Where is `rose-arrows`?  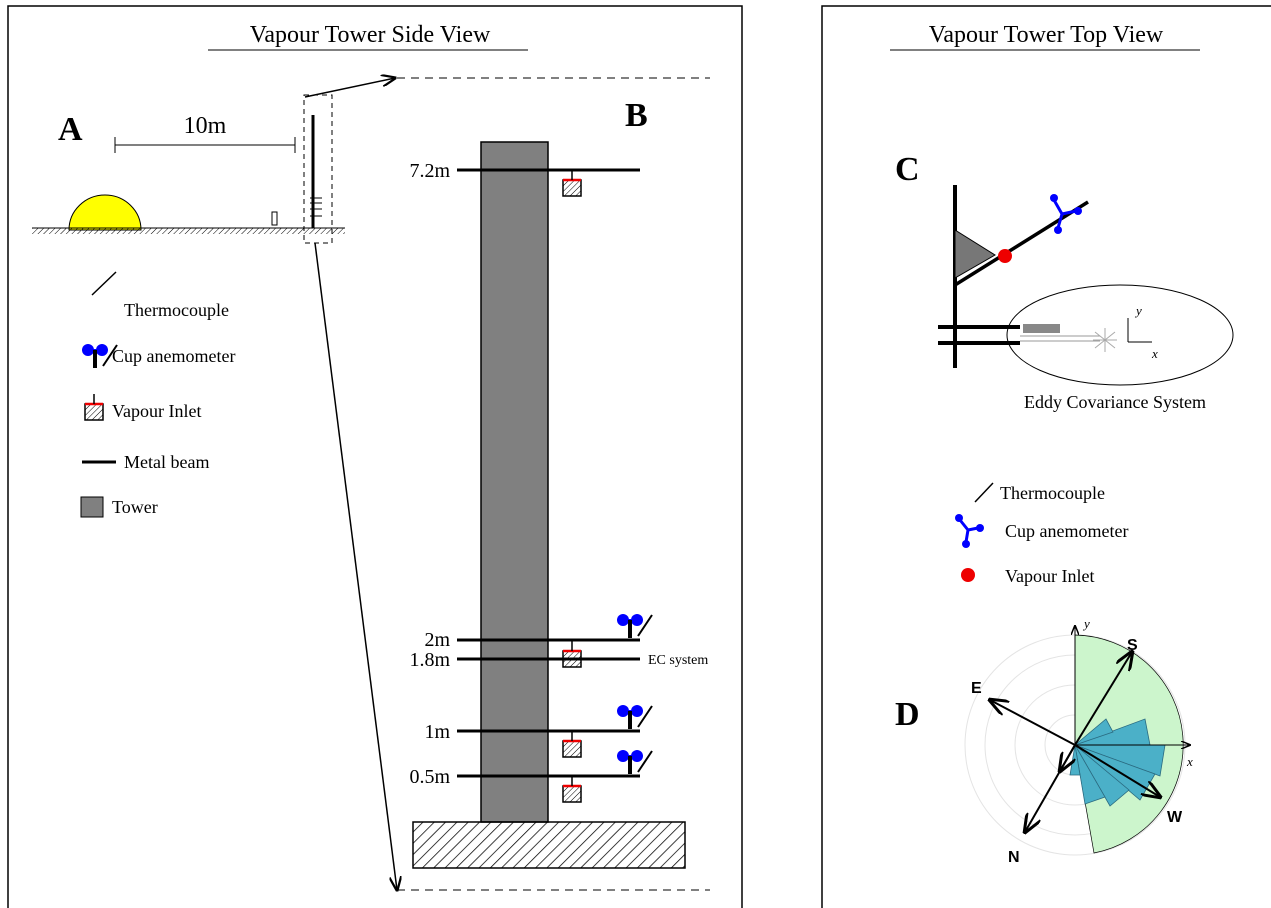
rose-arrows is located at coordinates (1075, 742).